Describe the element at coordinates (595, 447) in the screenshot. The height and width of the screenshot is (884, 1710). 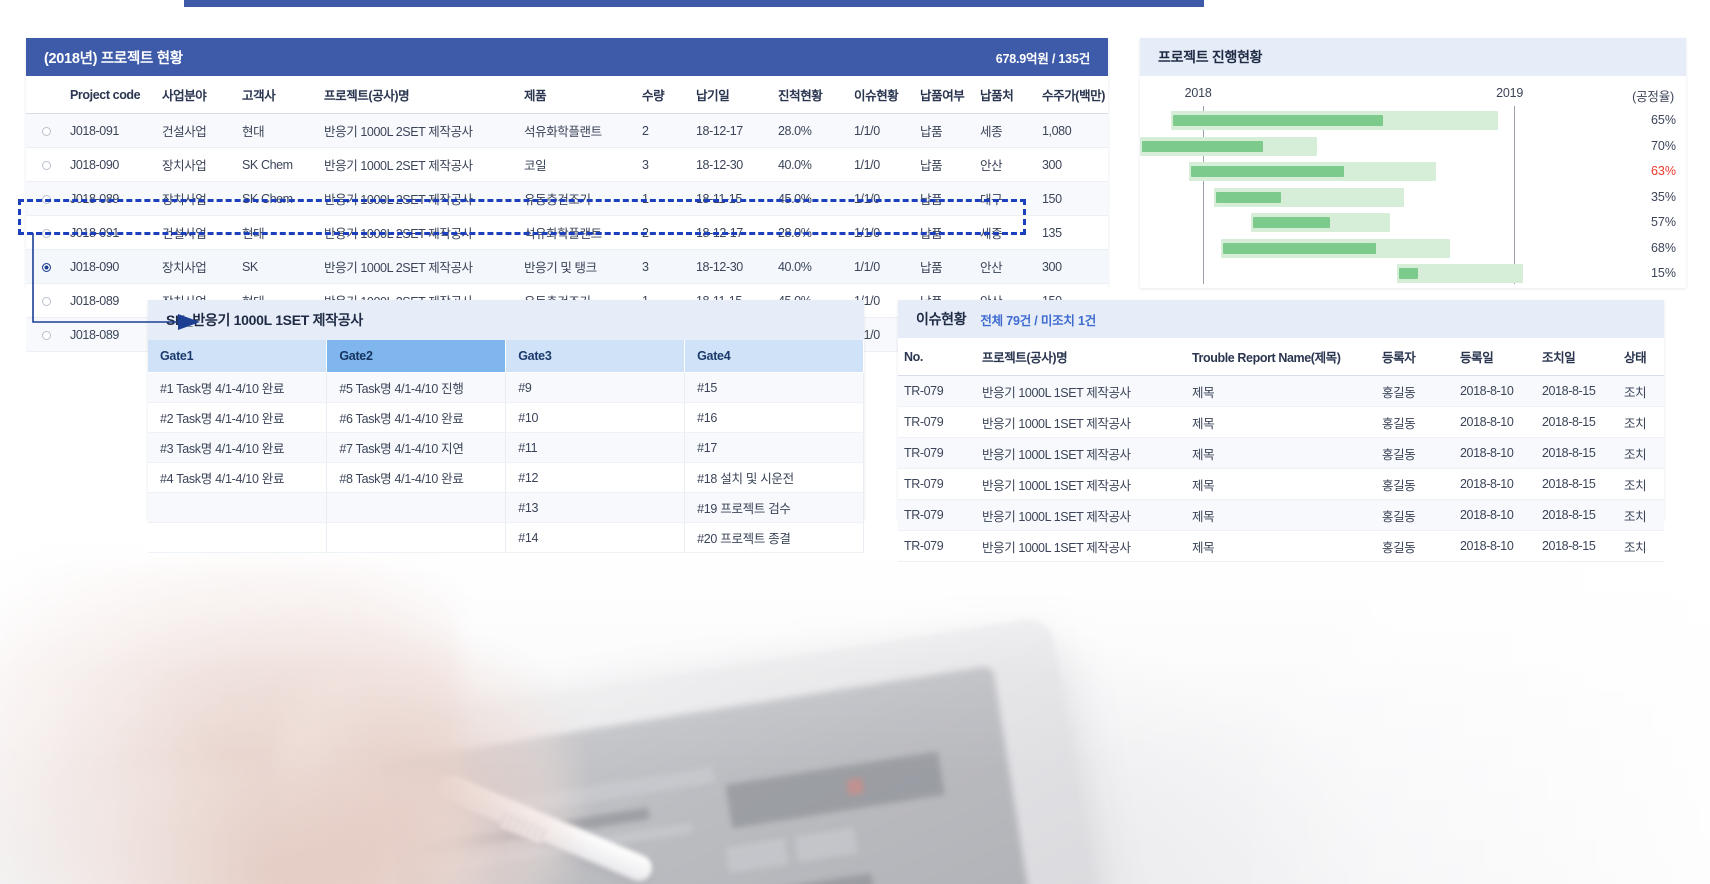
I see `gate-task-cell: #11` at that location.